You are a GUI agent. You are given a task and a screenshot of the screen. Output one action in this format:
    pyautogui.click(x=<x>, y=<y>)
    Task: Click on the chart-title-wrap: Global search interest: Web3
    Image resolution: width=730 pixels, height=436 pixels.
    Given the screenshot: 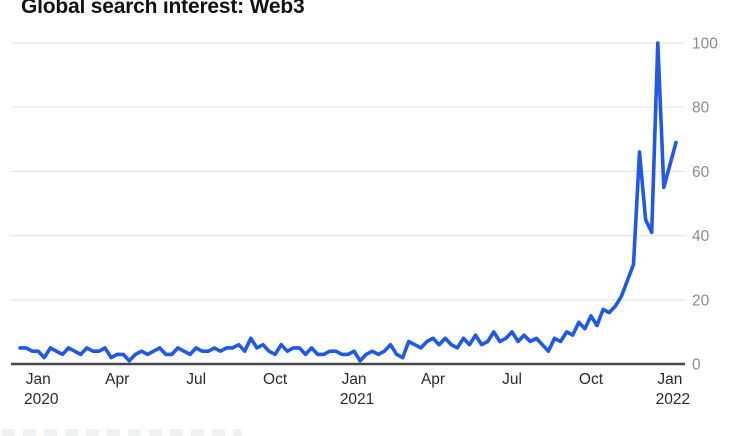 What is the action you would take?
    pyautogui.click(x=162, y=9)
    